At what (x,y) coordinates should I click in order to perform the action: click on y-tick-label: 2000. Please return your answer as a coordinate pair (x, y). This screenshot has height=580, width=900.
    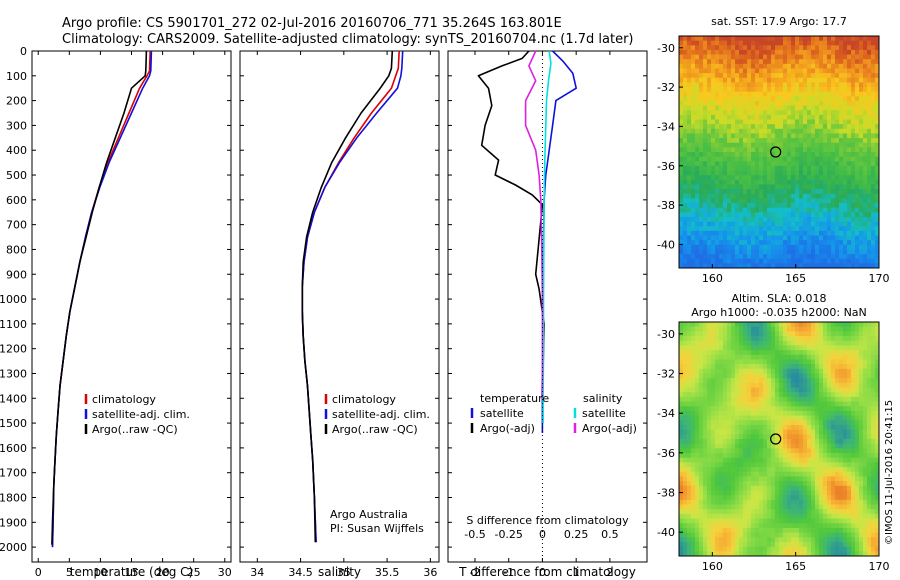
    Looking at the image, I should click on (13, 547).